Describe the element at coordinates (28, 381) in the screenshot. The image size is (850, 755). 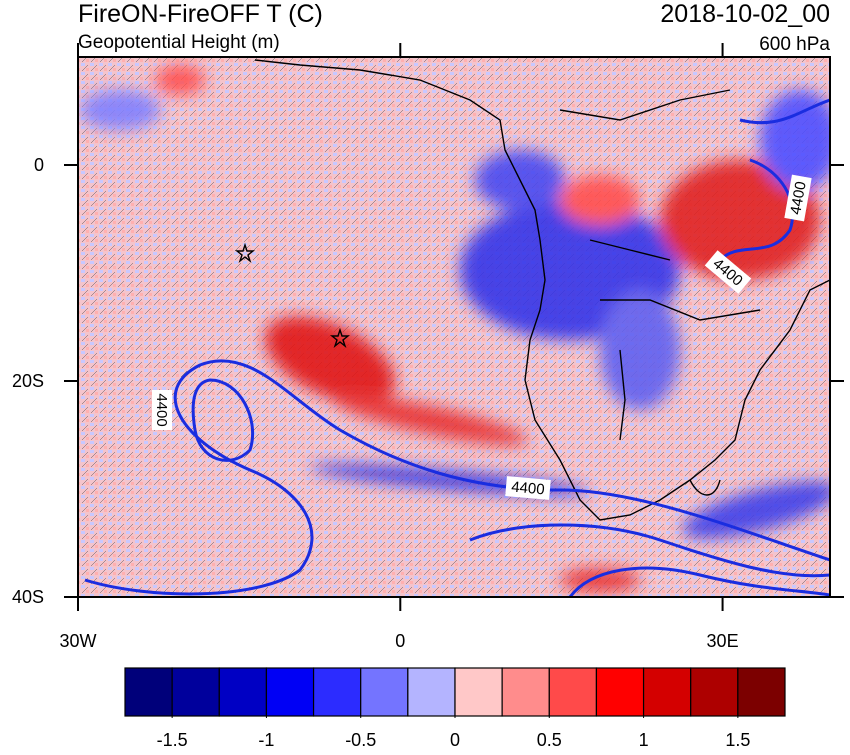
I see `y-tick-label: 20S` at that location.